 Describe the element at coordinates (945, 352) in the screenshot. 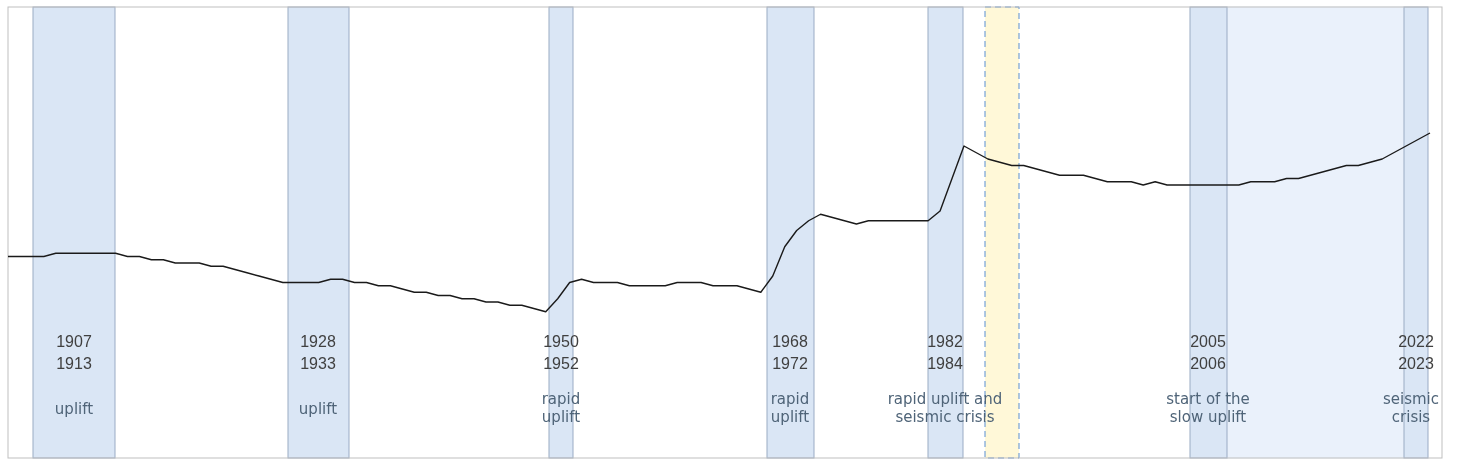

I see `annotation: 1982 1984` at that location.